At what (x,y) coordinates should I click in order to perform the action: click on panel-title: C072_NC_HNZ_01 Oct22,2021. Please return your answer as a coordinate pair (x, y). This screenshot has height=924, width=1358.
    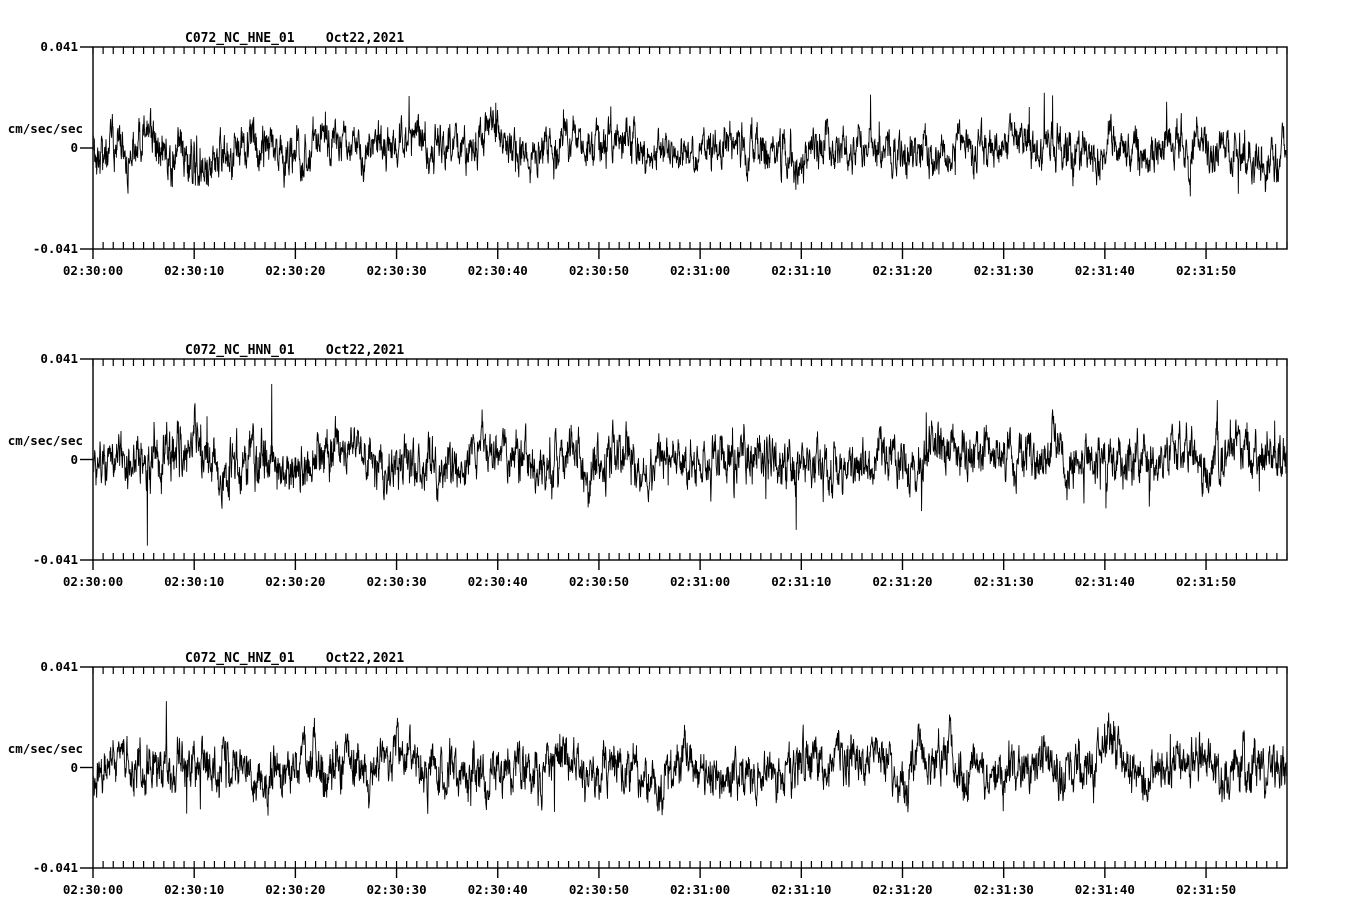
    Looking at the image, I should click on (295, 658).